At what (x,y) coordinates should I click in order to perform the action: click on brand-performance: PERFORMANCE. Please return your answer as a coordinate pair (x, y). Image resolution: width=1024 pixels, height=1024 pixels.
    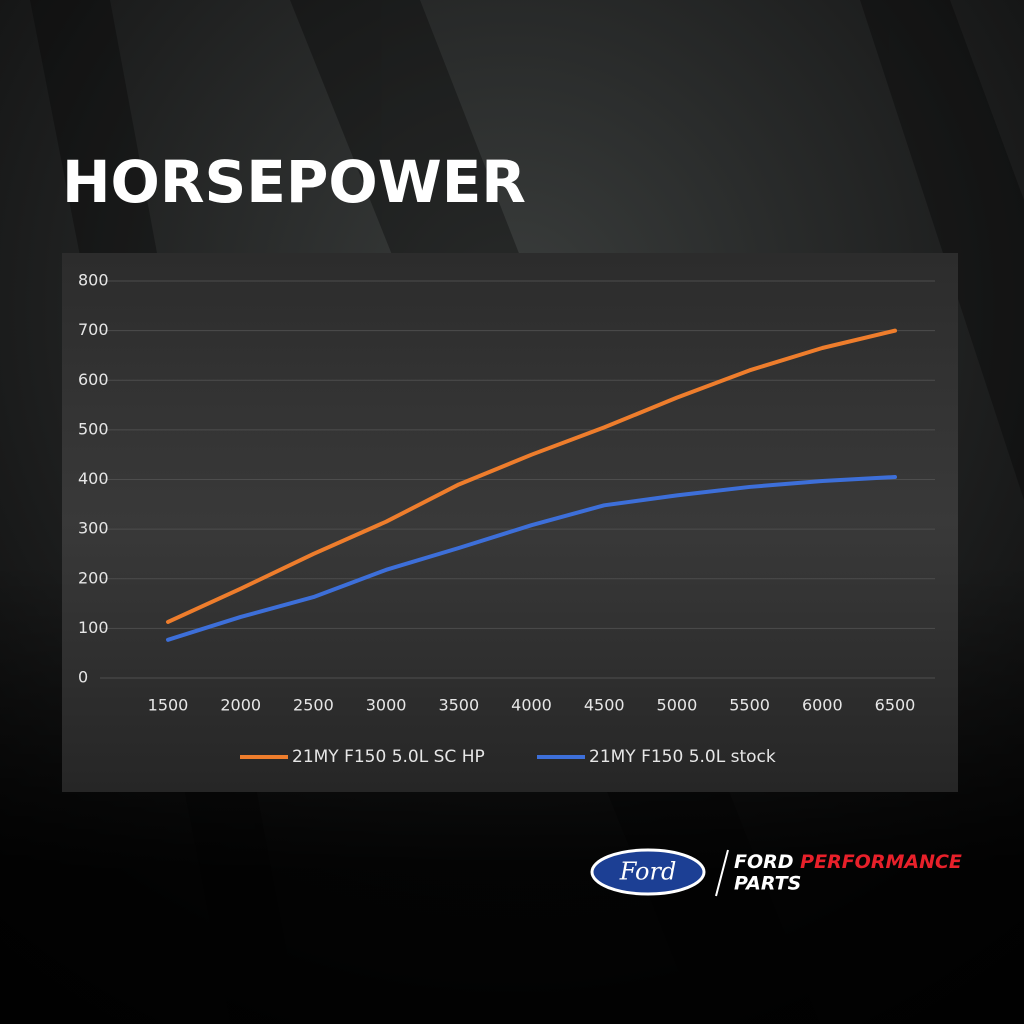
    Looking at the image, I should click on (881, 862).